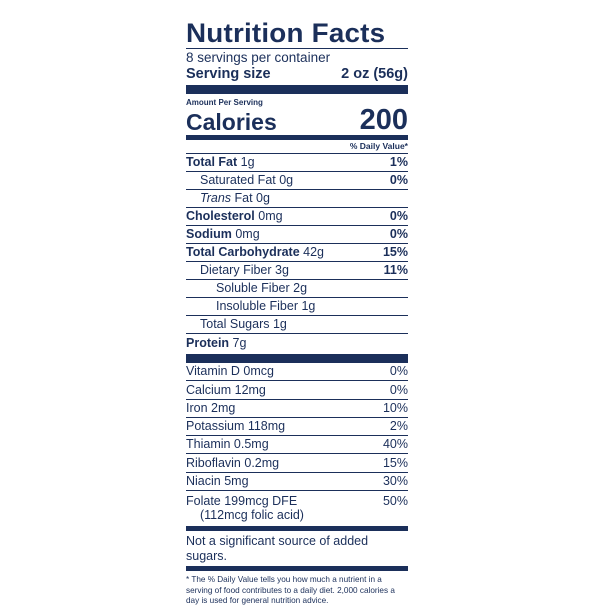 Image resolution: width=600 pixels, height=607 pixels. I want to click on vitamin-text: Calcium 12mg, so click(226, 389).